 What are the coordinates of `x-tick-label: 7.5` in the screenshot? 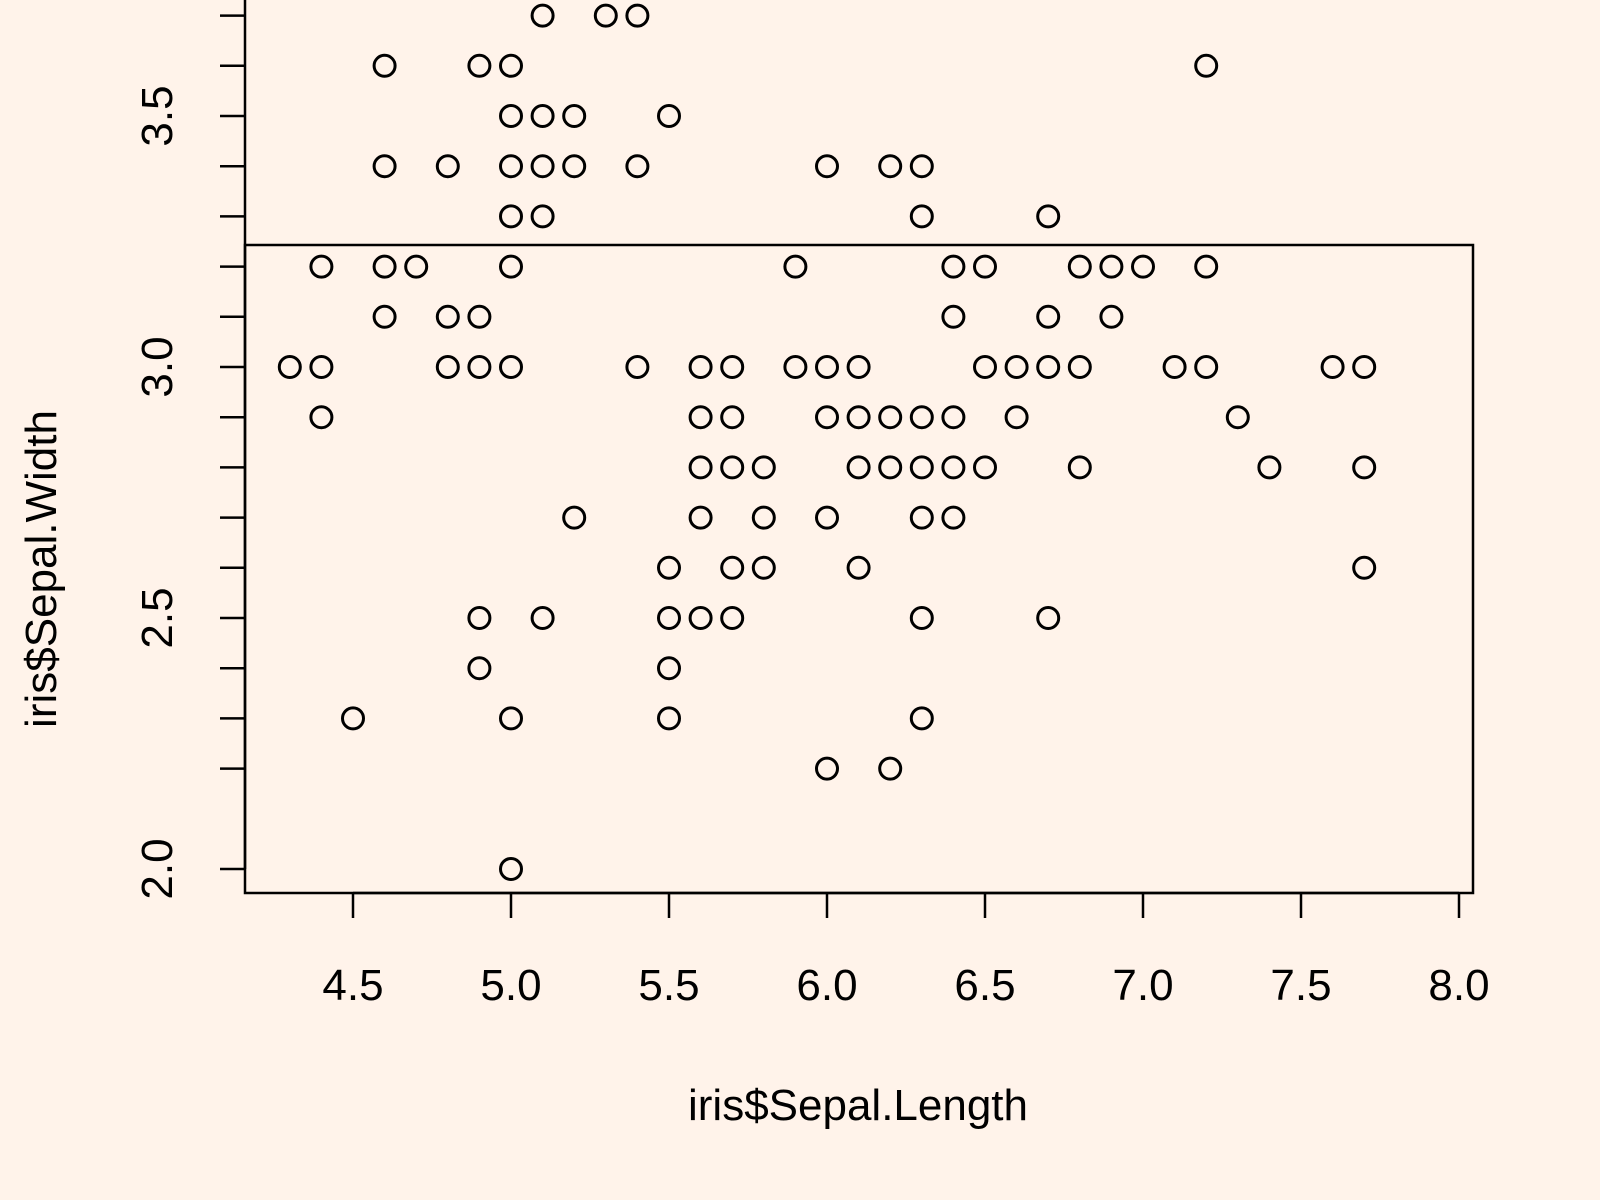 It's located at (1300, 985).